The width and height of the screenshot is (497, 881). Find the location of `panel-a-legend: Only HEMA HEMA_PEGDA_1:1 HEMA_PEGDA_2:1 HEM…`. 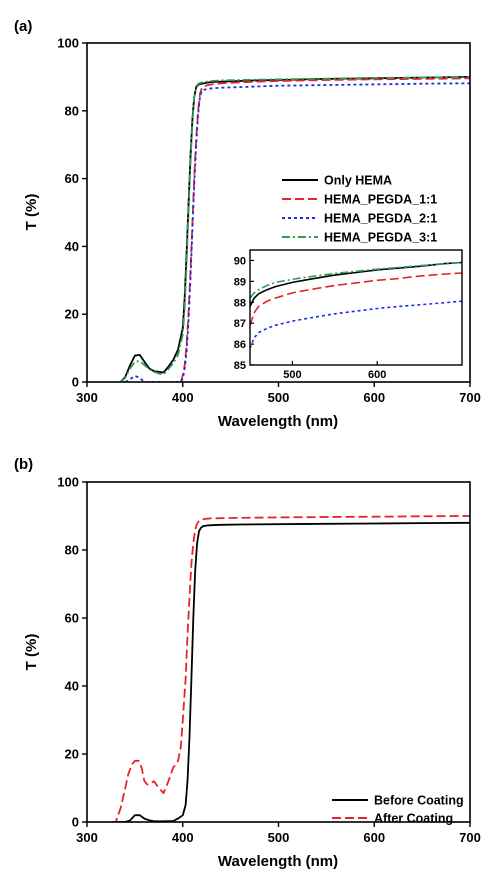

panel-a-legend: Only HEMA HEMA_PEGDA_1:1 HEMA_PEGDA_2:1 HEM… is located at coordinates (359, 209).